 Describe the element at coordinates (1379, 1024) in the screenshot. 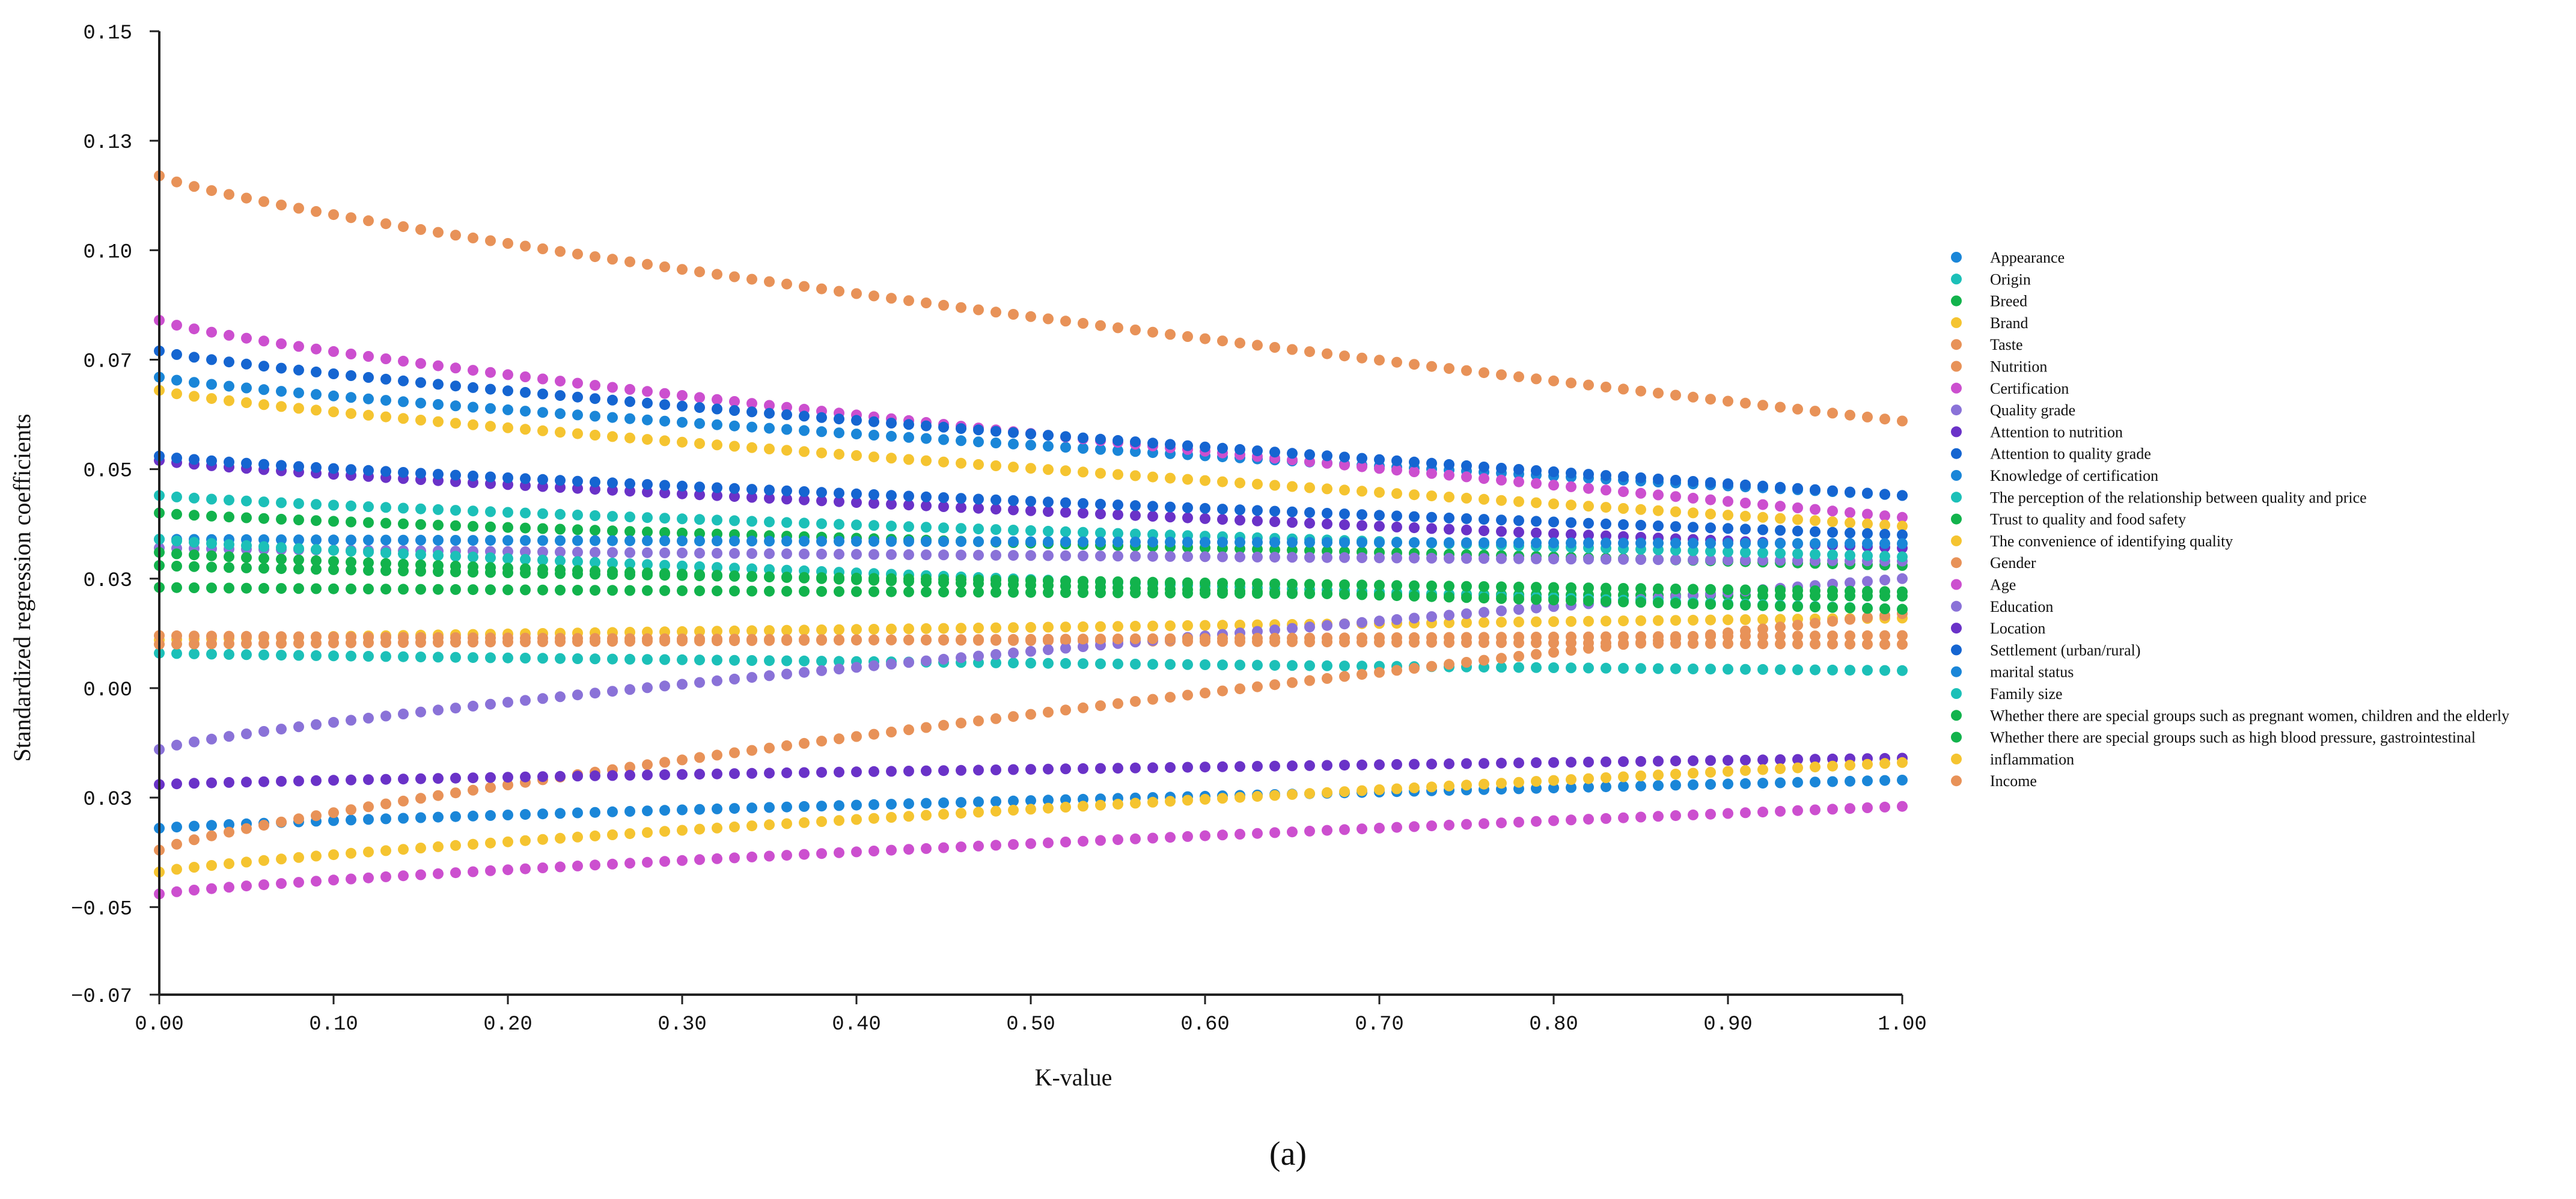

I see `x-tick-label: 0.70` at that location.